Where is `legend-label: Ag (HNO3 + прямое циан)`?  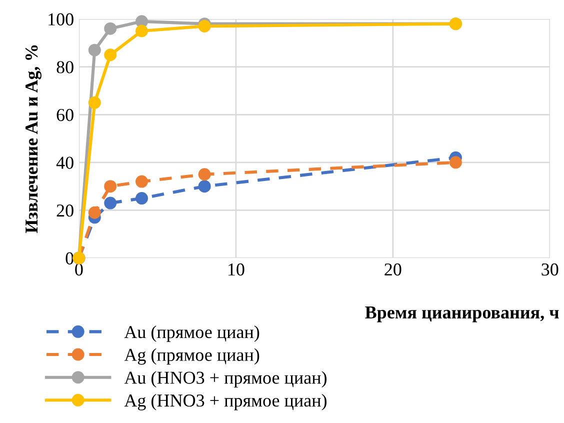 legend-label: Ag (HNO3 + прямое циан) is located at coordinates (225, 402).